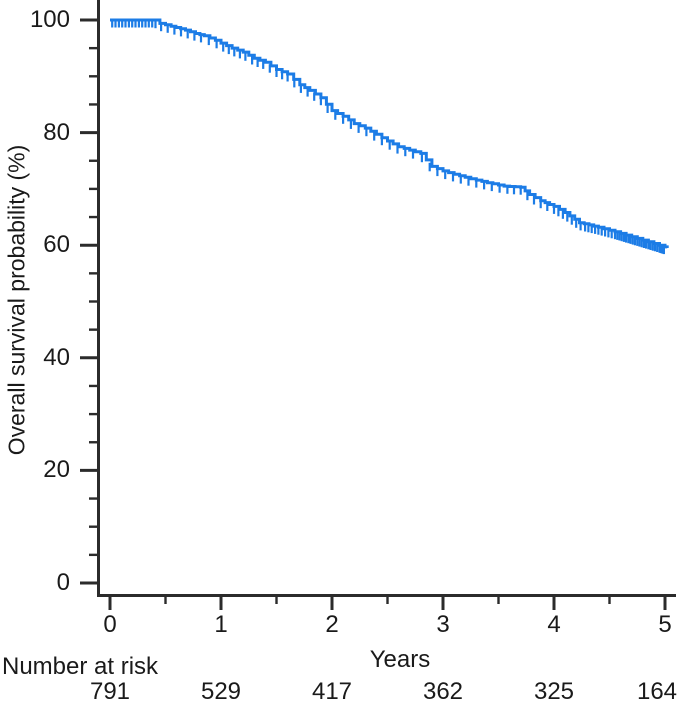 The height and width of the screenshot is (704, 685). What do you see at coordinates (400, 659) in the screenshot?
I see `x-axis-title: Years` at bounding box center [400, 659].